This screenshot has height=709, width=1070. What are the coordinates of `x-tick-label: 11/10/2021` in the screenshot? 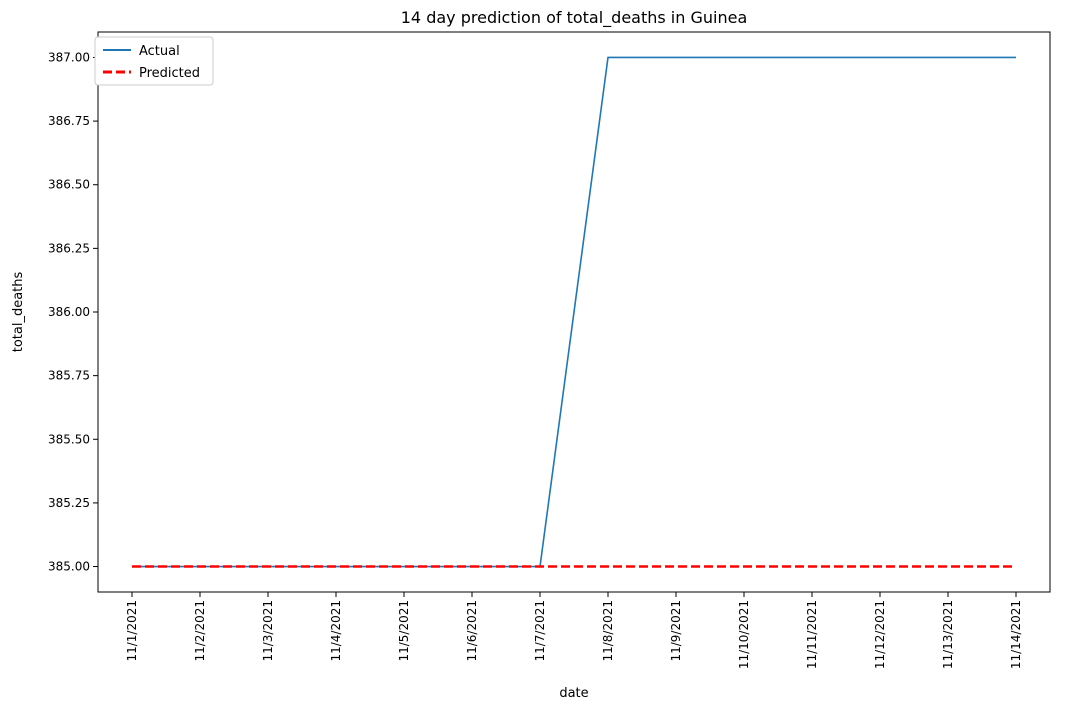 It's located at (744, 634).